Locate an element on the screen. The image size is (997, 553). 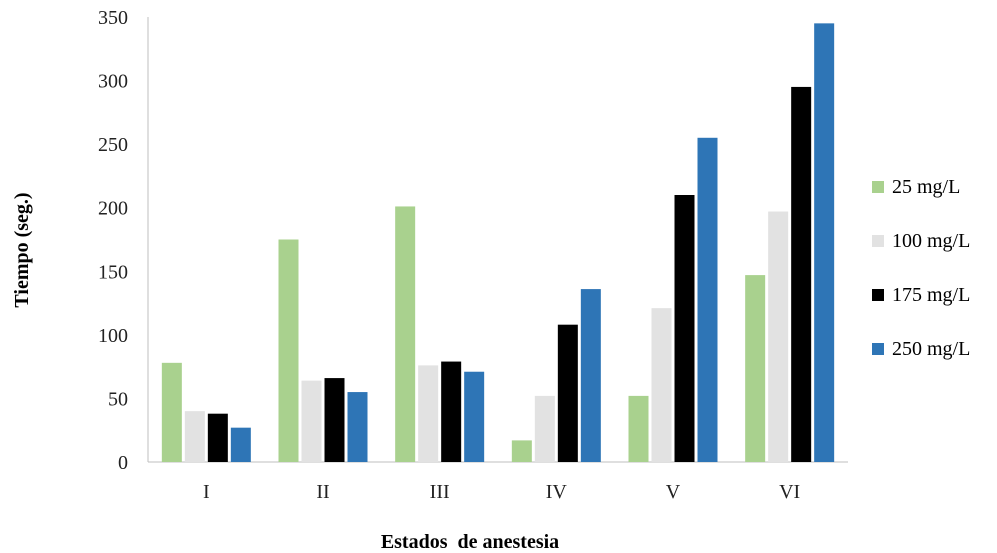
y-tick-label: 0 is located at coordinates (123, 463).